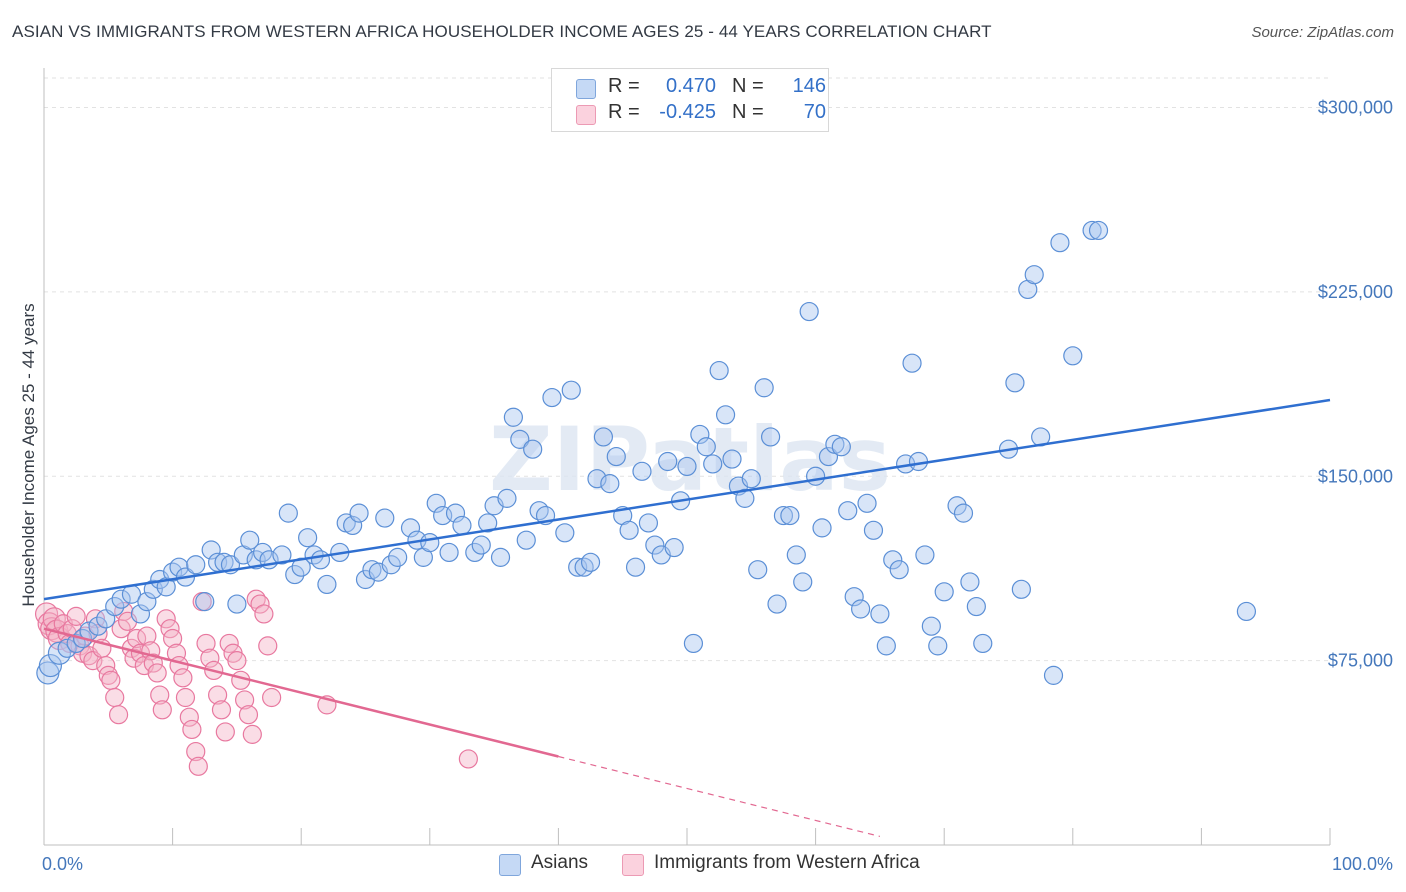 This screenshot has height=892, width=1406. Describe the element at coordinates (687, 112) in the screenshot. I see `legend-r-value: -0.425` at that location.